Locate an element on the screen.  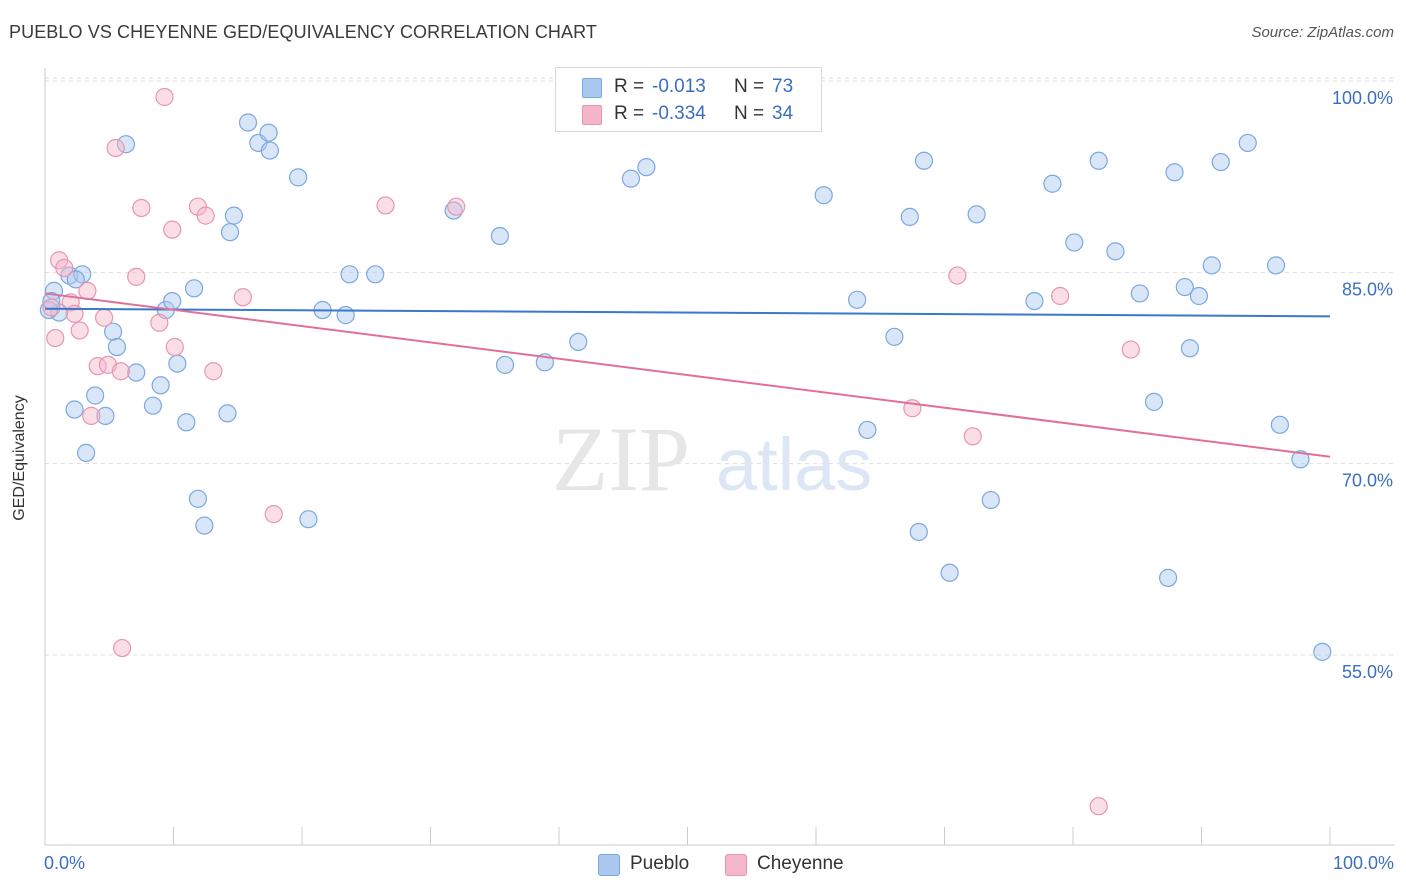
x-tick-min: 0.0% is located at coordinates (65, 863).